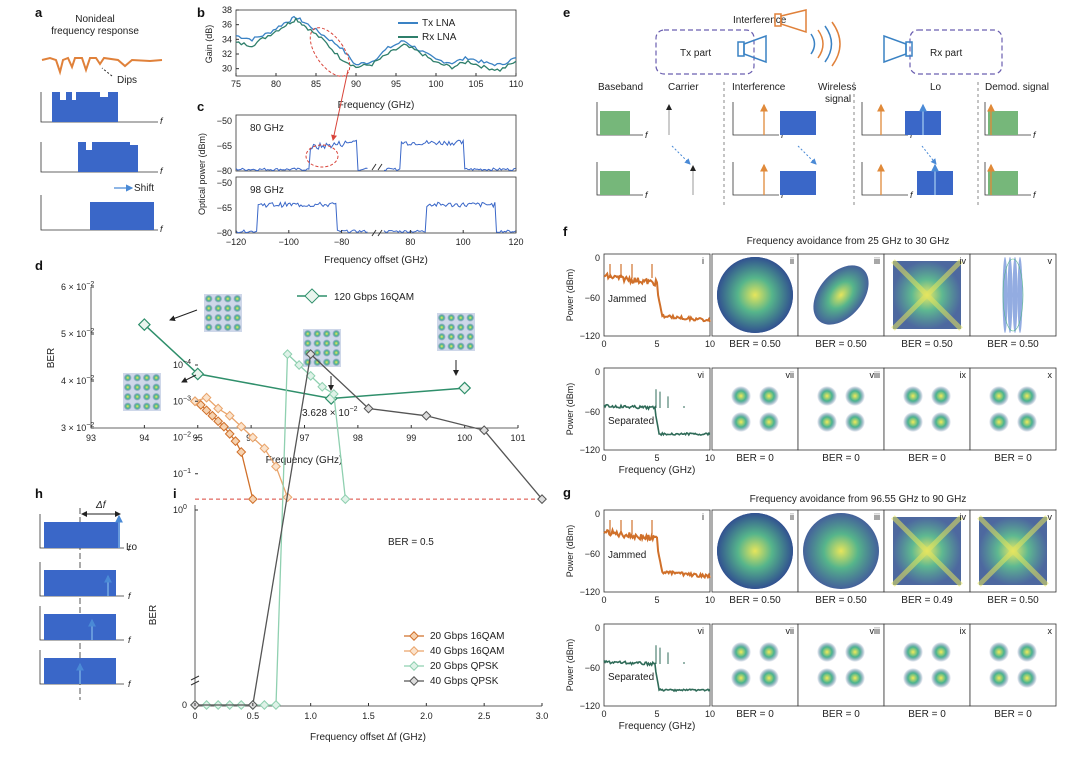 This screenshot has width=1080, height=762. Describe the element at coordinates (102, 208) in the screenshot. I see `spectrum-a3: Shift f` at that location.